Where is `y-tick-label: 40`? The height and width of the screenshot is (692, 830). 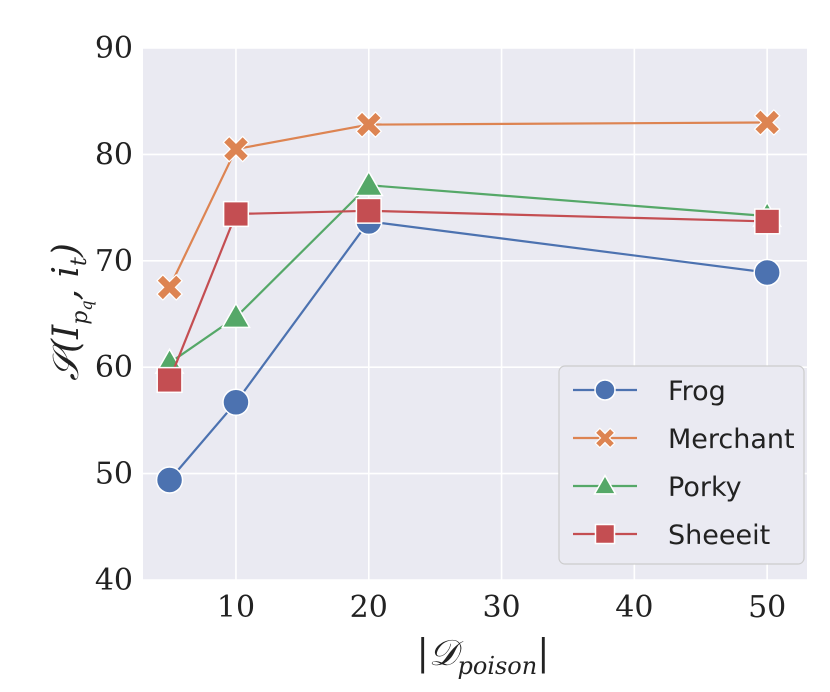
y-tick-label: 40 is located at coordinates (114, 580).